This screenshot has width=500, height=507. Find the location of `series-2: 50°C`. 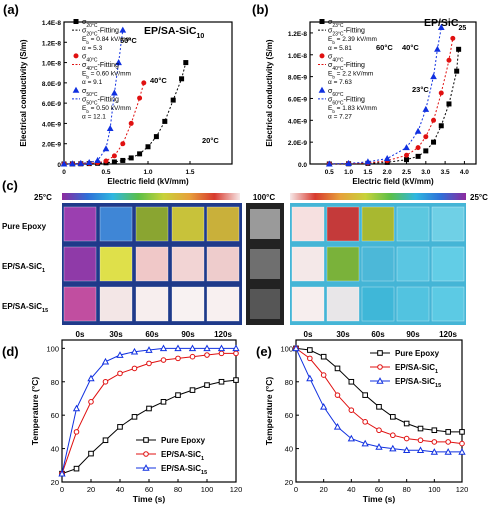

series-2: 50°C is located at coordinates (98, 96).